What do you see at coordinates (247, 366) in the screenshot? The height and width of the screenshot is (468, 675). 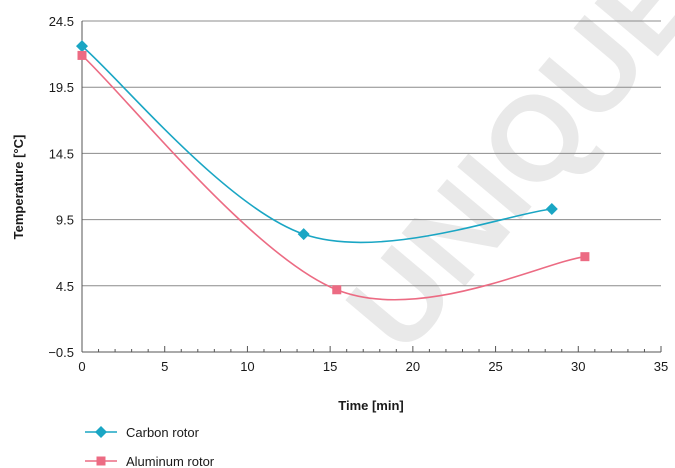 I see `x-tick-label: 10` at bounding box center [247, 366].